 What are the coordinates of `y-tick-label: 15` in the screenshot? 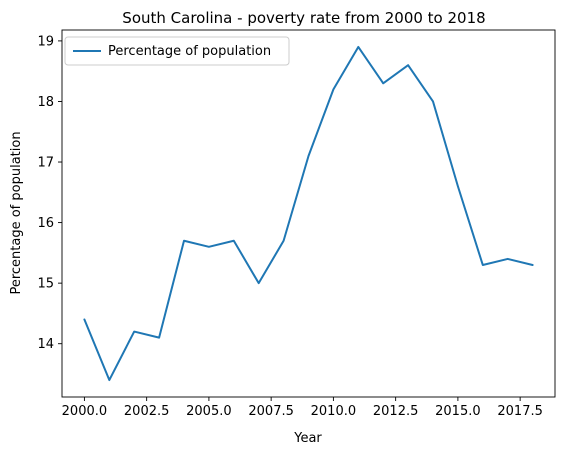 It's located at (45, 284).